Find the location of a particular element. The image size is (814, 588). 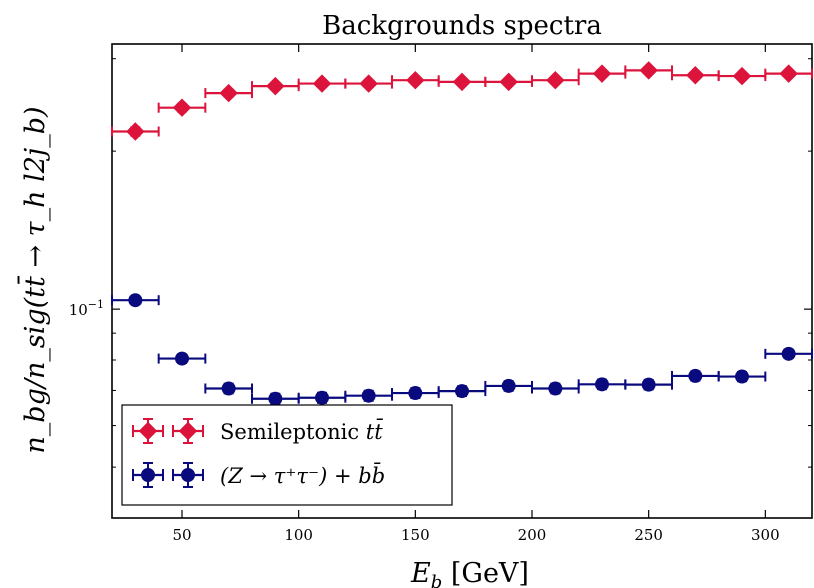

x-axis-label: Eb [GeV] is located at coordinates (469, 573).